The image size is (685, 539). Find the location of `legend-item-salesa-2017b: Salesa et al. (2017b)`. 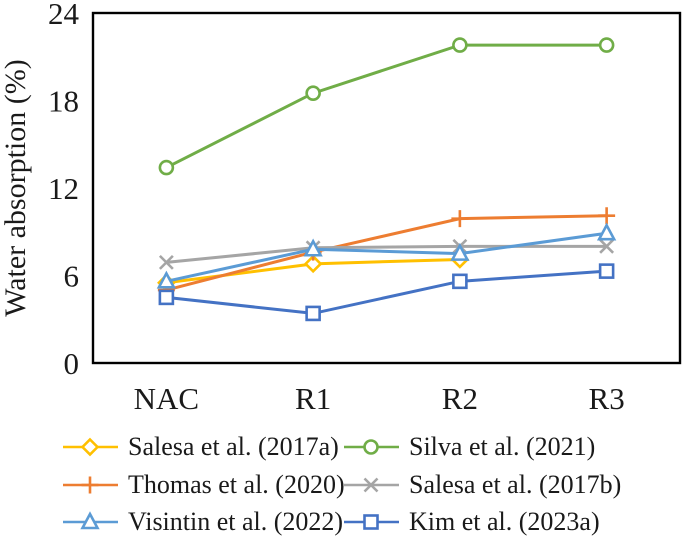

legend-item-salesa-2017b: Salesa et al. (2017b) is located at coordinates (482, 485).